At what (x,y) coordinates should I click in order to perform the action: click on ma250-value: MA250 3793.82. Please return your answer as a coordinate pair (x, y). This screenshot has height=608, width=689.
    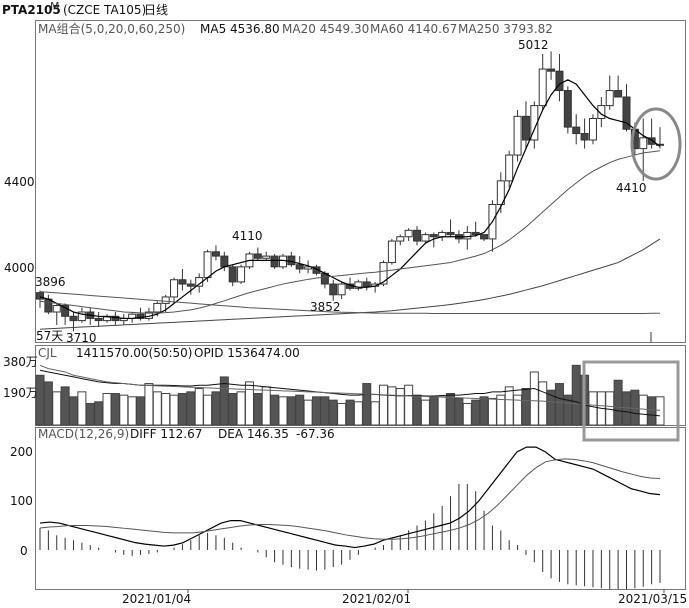
    Looking at the image, I should click on (505, 29).